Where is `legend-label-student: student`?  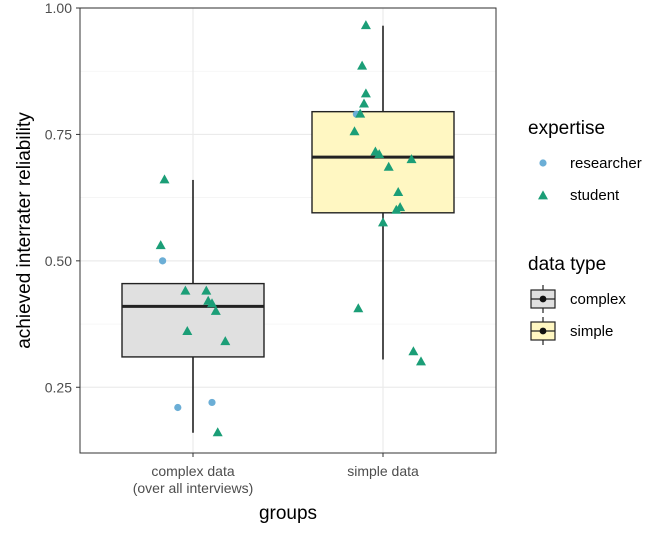 legend-label-student: student is located at coordinates (595, 195).